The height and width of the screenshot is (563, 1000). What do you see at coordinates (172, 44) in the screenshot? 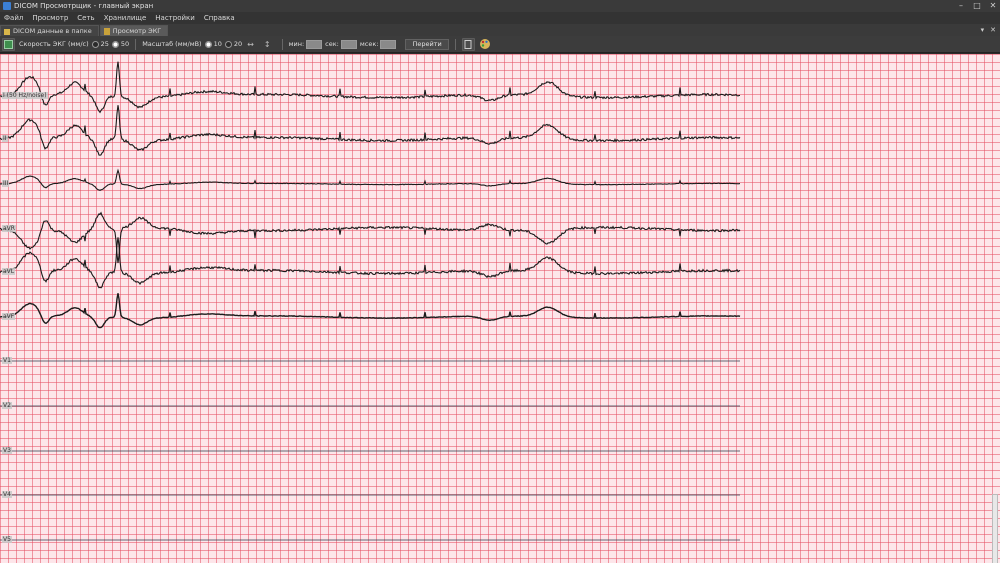
I see `scale-label: Масштаб (мм/мВ)` at bounding box center [172, 44].